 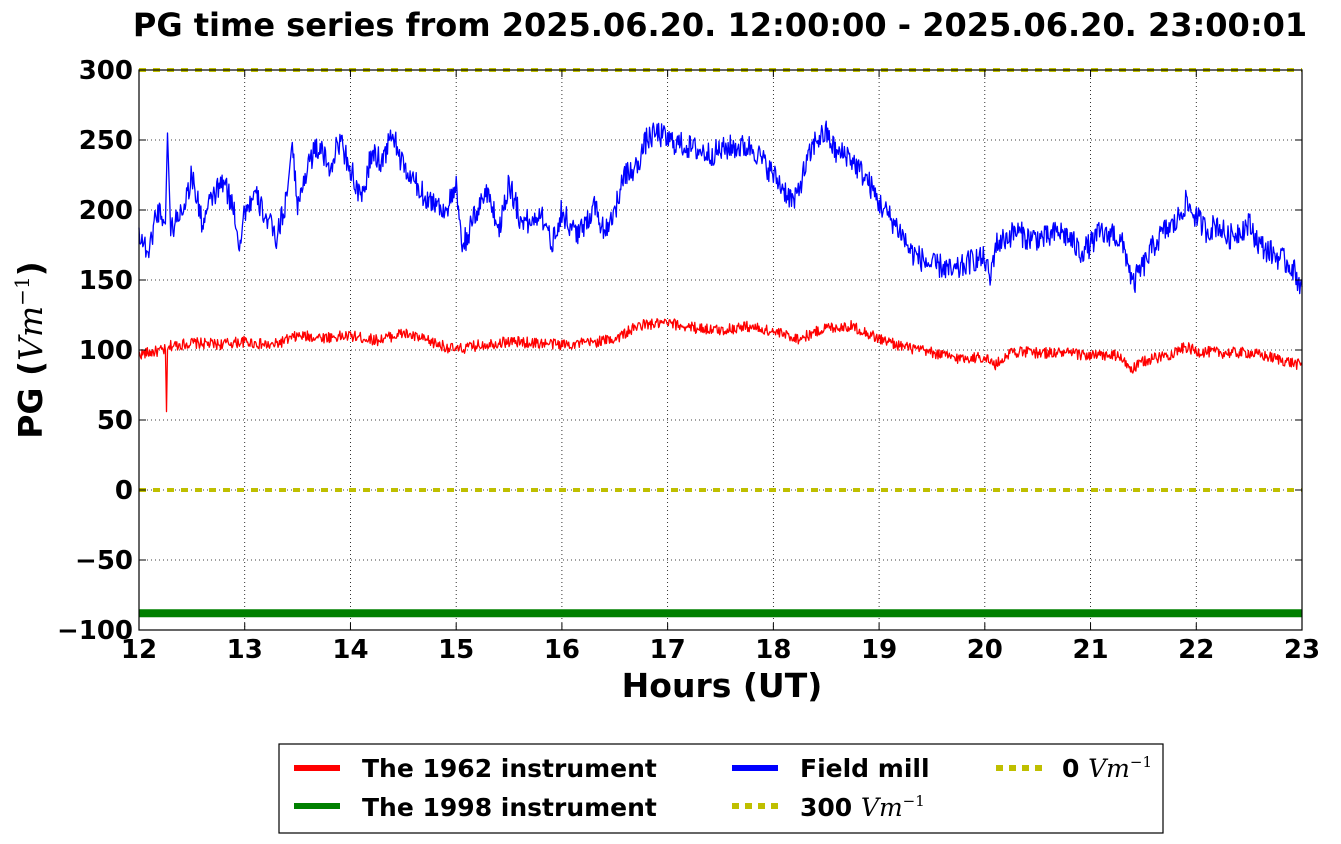 What do you see at coordinates (509, 768) in the screenshot?
I see `legend-label-1962-instrument: The 1962 instrument` at bounding box center [509, 768].